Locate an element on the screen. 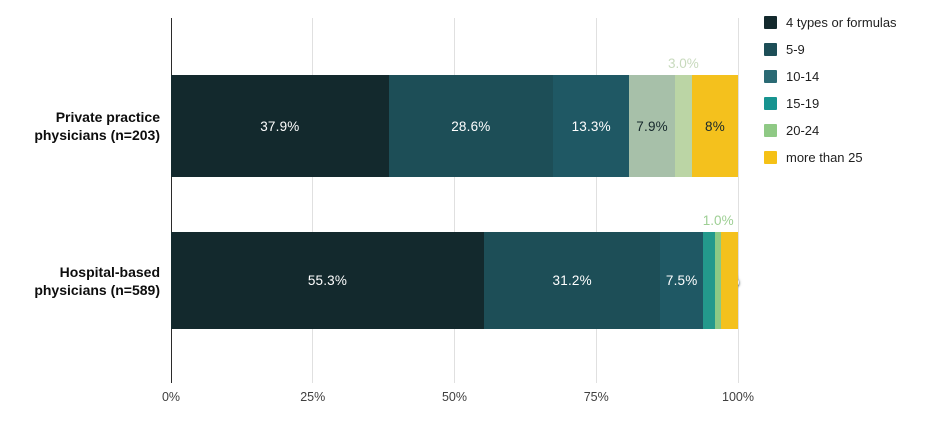  legend-label: 5-9 is located at coordinates (795, 49).